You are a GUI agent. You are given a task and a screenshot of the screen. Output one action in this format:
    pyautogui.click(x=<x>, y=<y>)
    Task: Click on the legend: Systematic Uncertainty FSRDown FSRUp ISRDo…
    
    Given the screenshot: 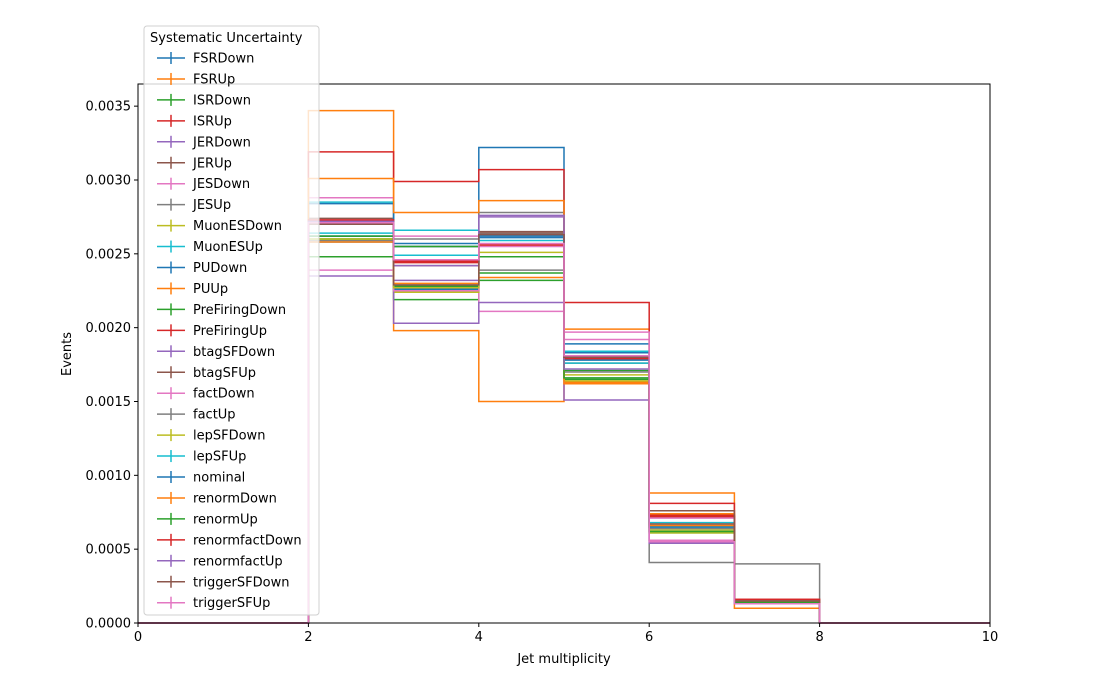 What is the action you would take?
    pyautogui.click(x=231, y=320)
    